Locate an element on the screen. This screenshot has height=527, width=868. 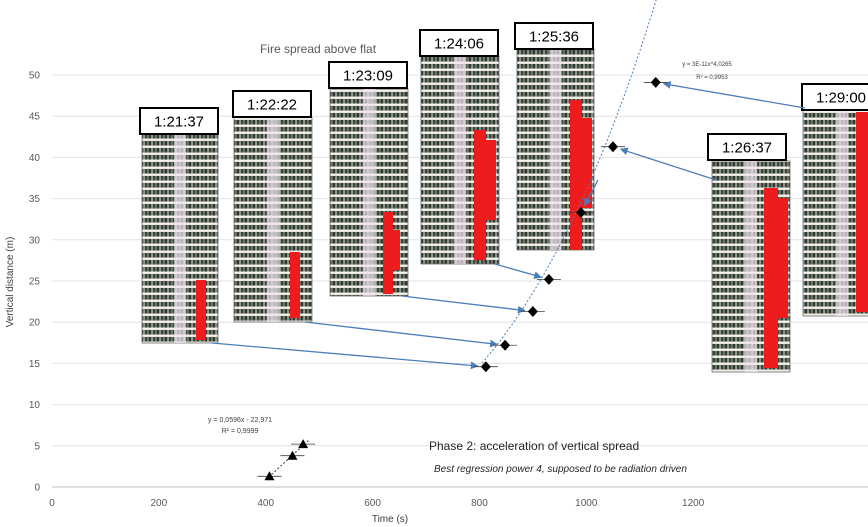
power-equation: y = 3E-11x^4,0265 is located at coordinates (707, 65).